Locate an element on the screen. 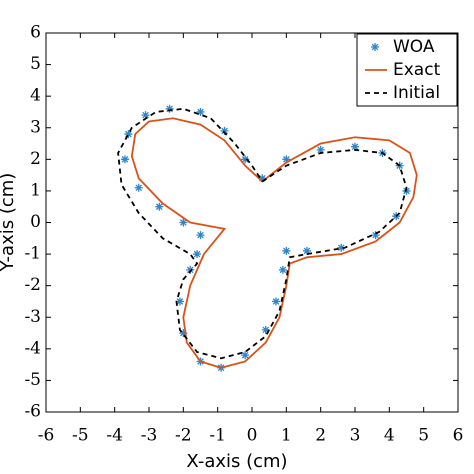 This screenshot has height=474, width=474. x-tick-label: -5 is located at coordinates (80, 436).